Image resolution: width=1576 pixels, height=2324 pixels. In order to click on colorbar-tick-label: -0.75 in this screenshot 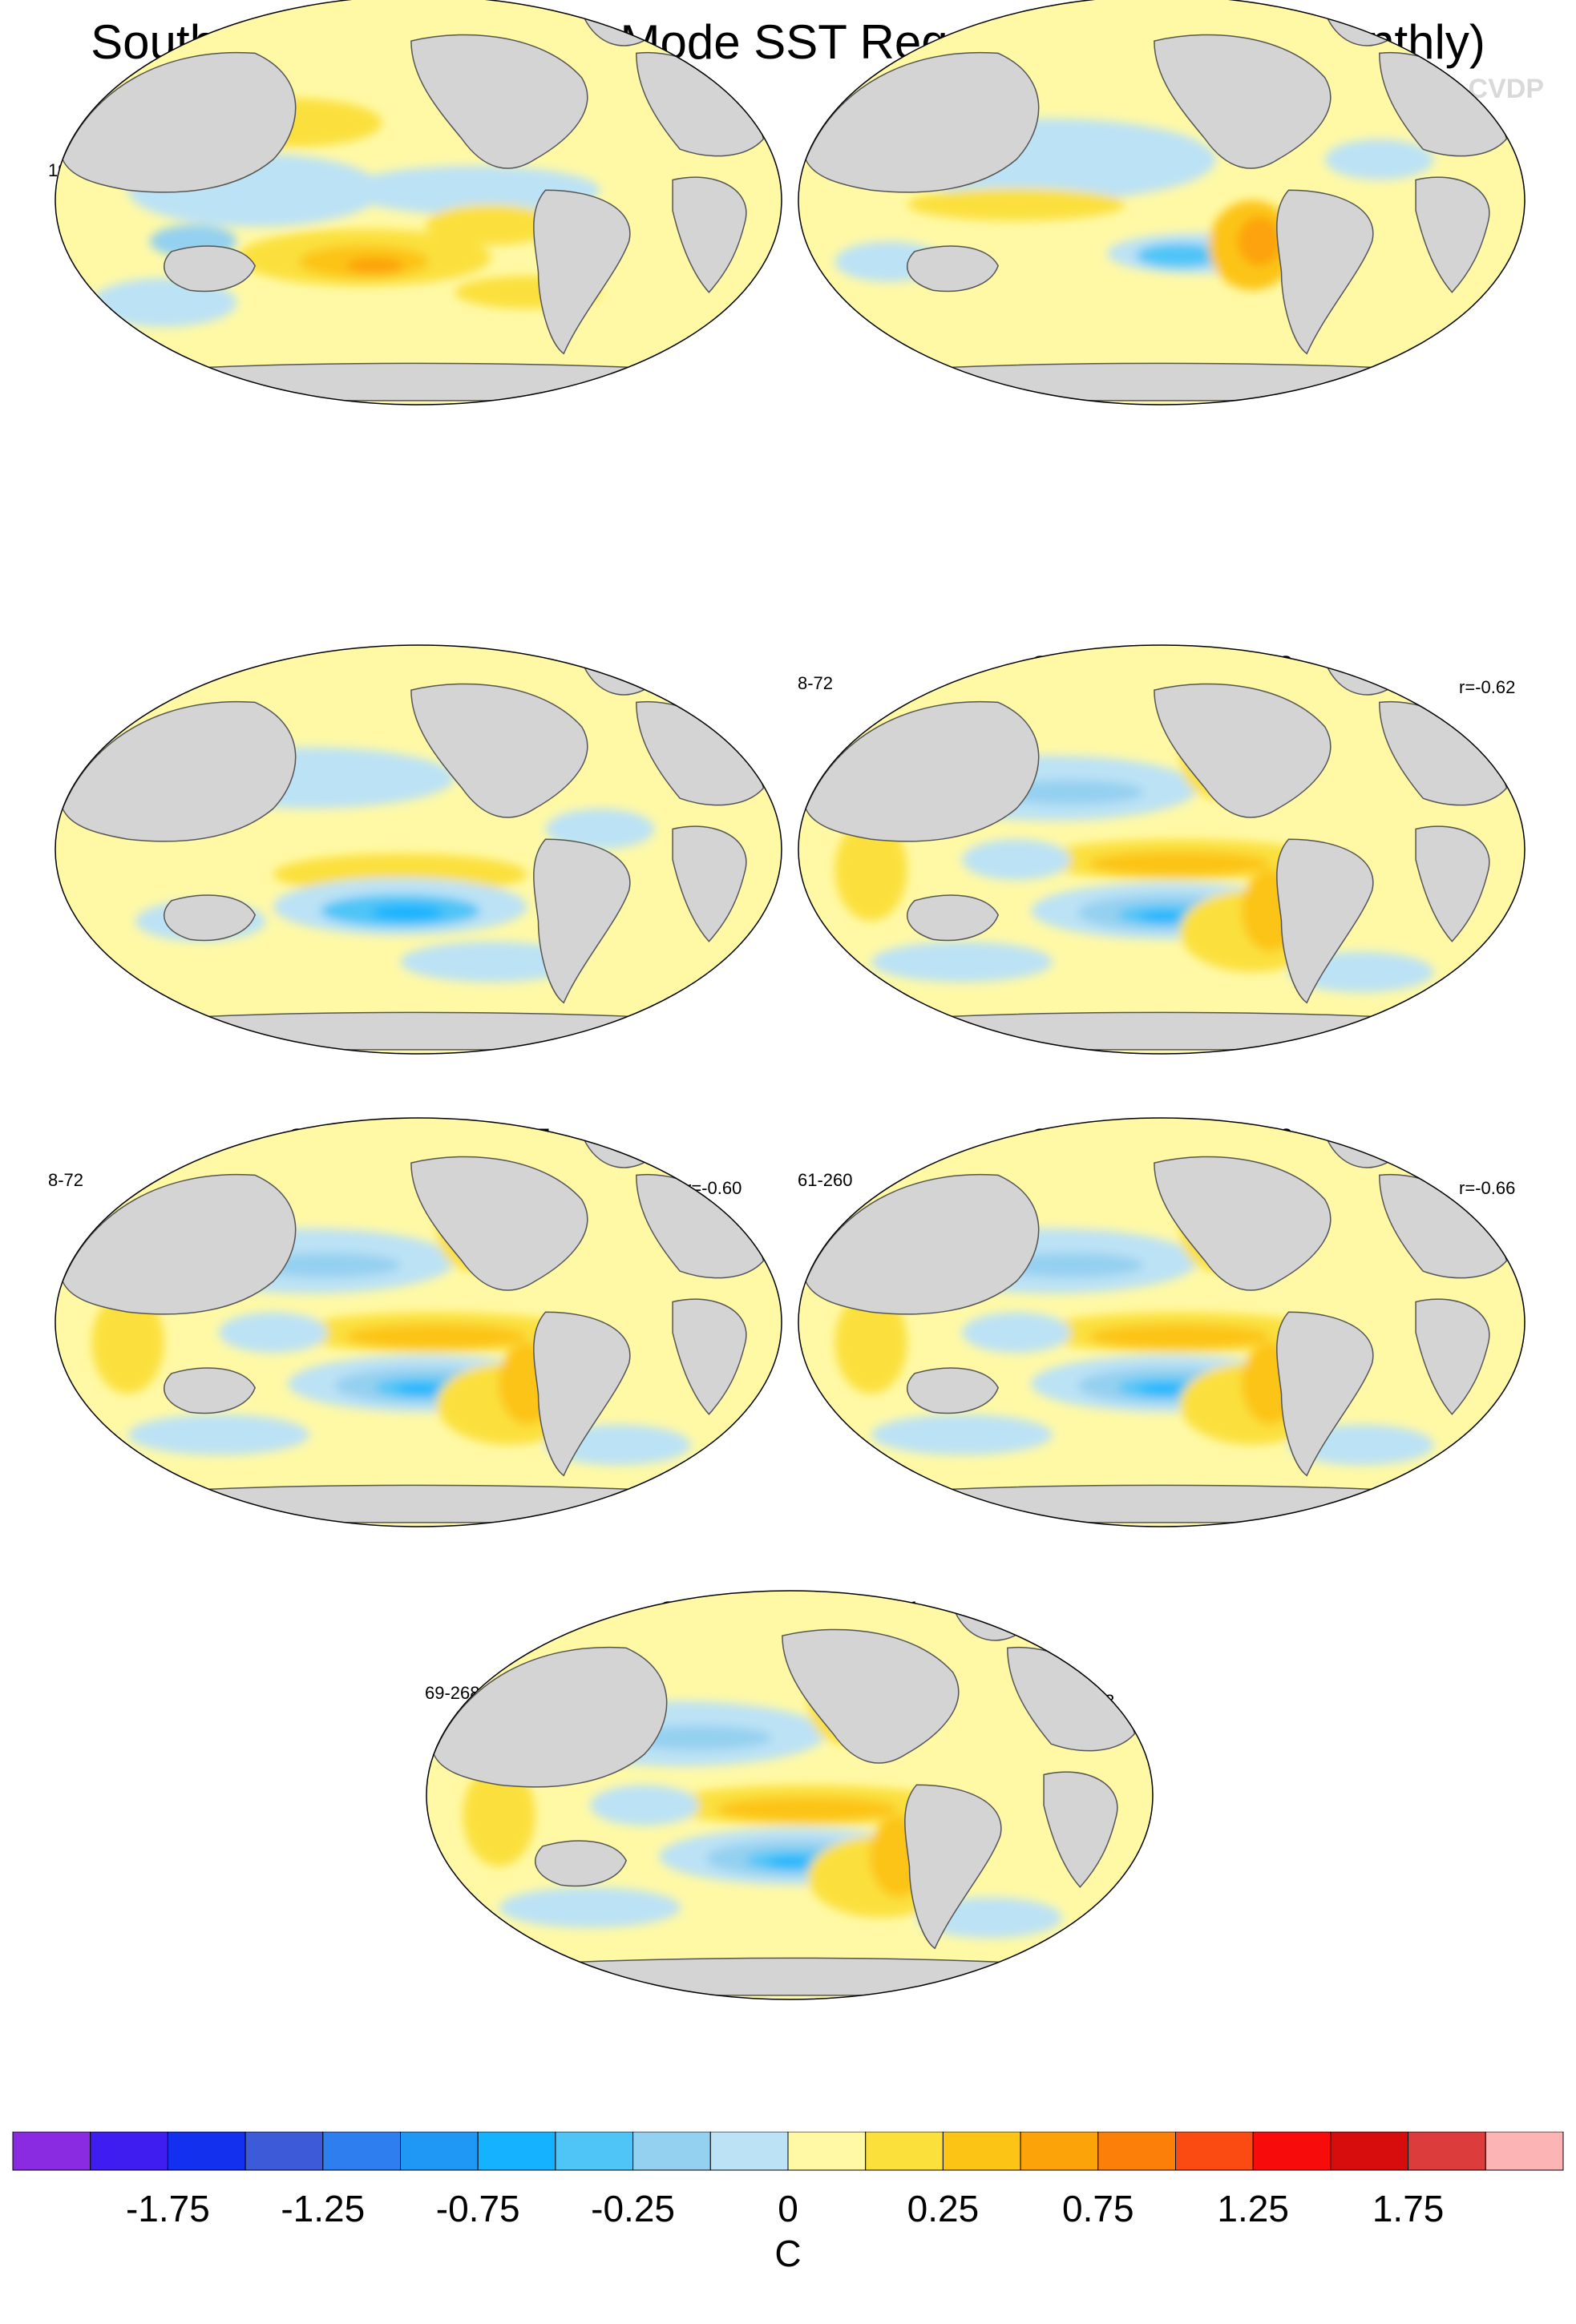, I will do `click(478, 2208)`.